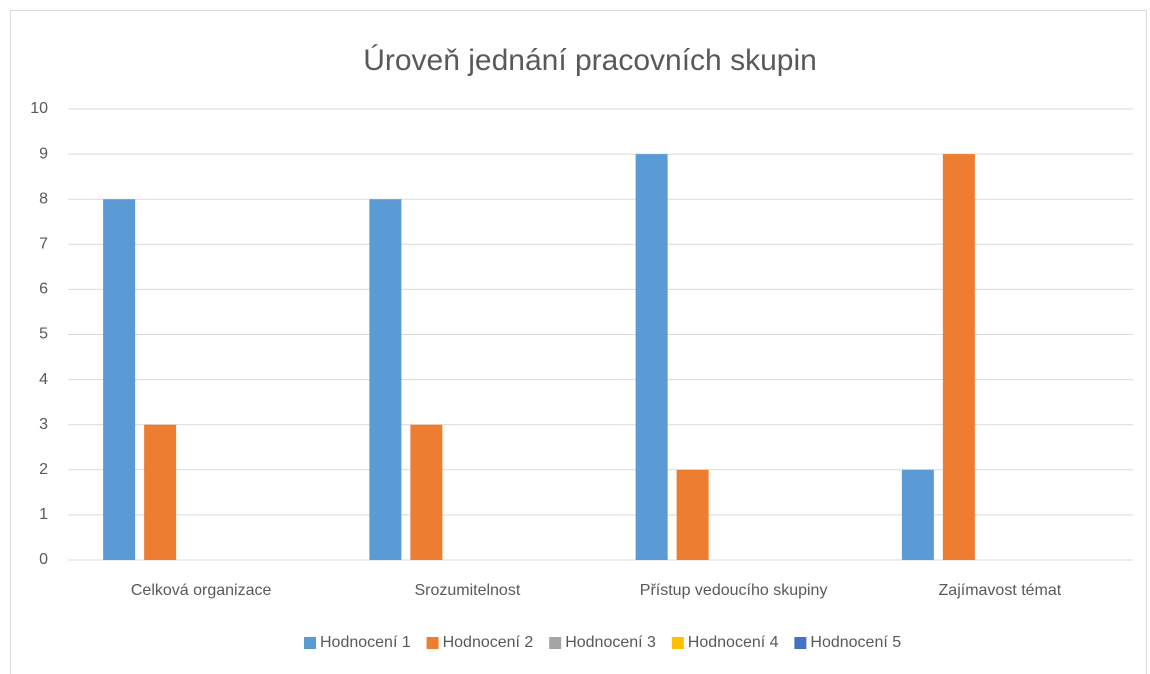 The width and height of the screenshot is (1150, 674). What do you see at coordinates (734, 590) in the screenshot?
I see `x-tick-label: Přístup vedoucího skupiny` at bounding box center [734, 590].